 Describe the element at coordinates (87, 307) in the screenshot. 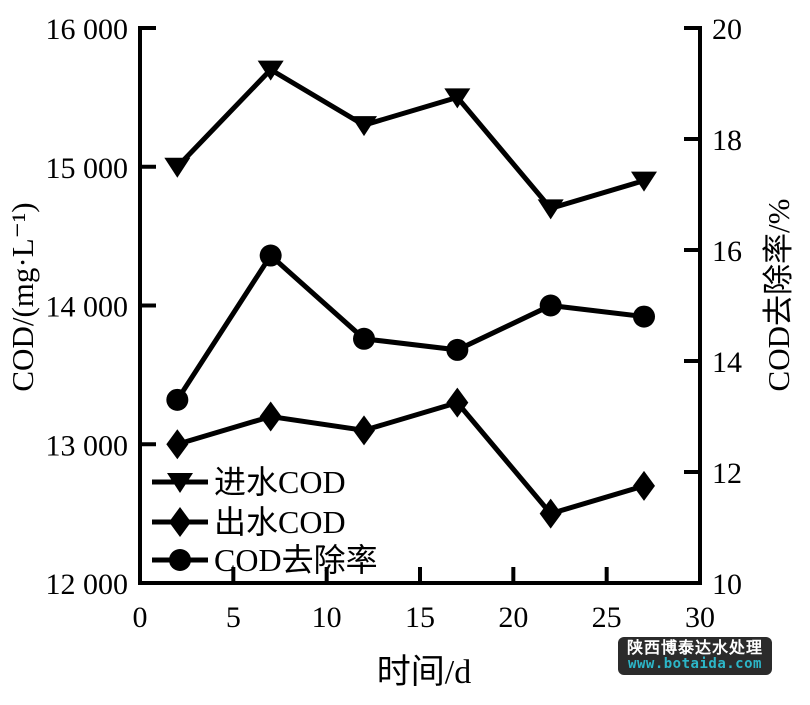

I see `y-left-tick-label: 14 000` at that location.